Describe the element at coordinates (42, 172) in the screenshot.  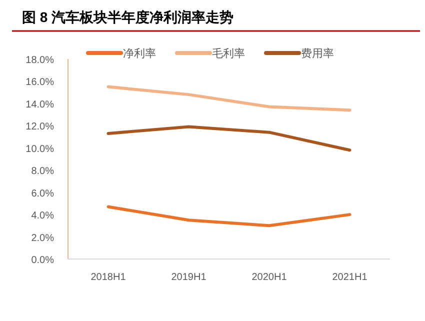
I see `y-tick-label: 8.0%` at that location.